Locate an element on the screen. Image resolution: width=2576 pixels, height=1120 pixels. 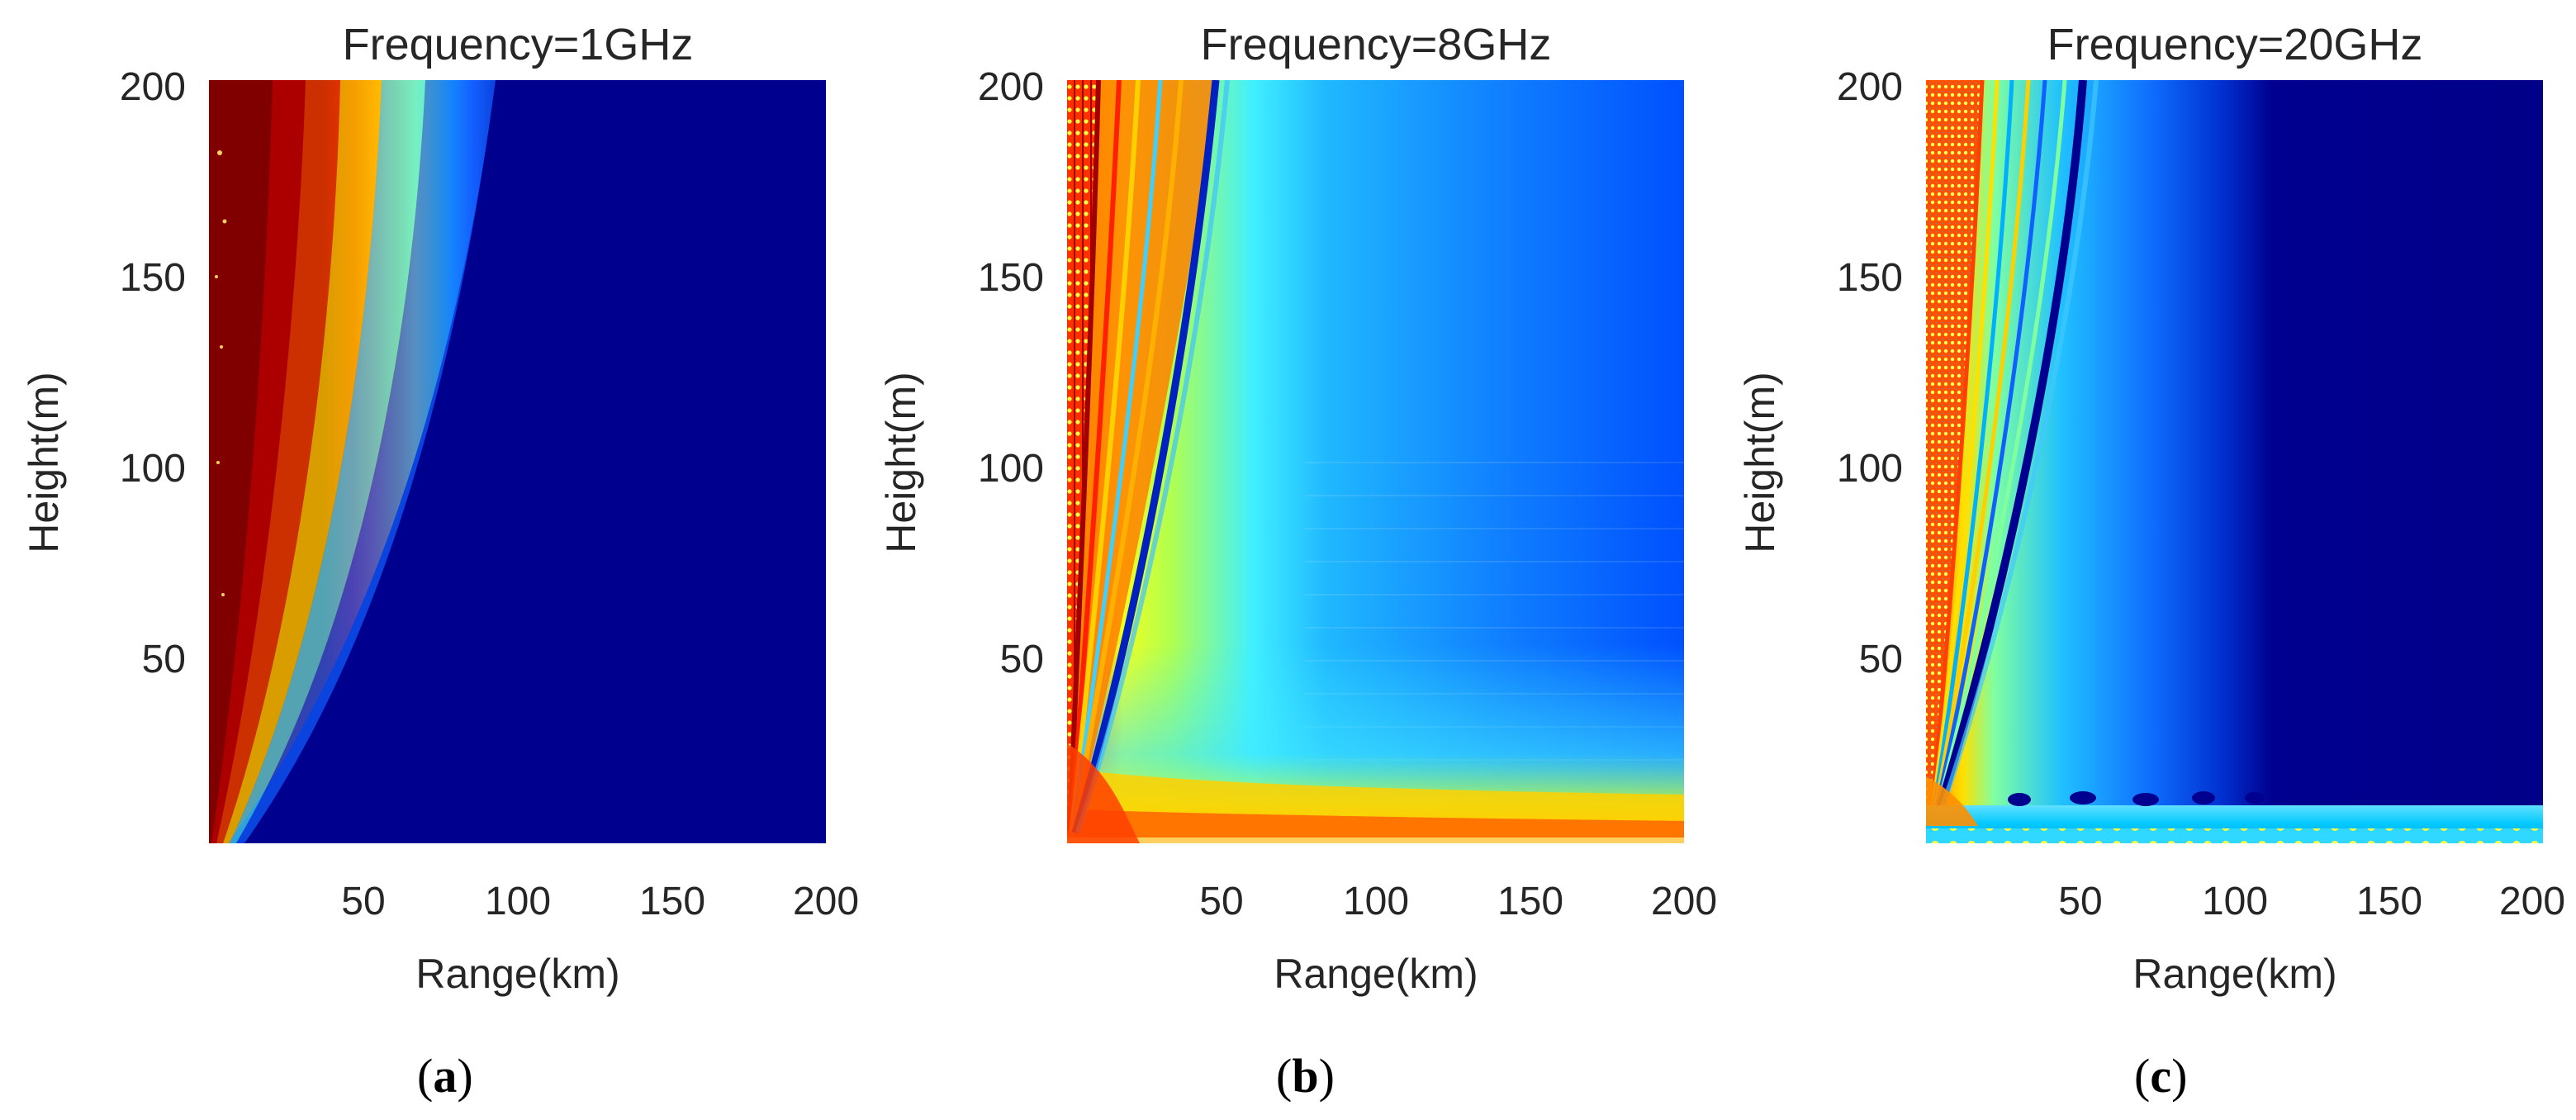
chart-title: Frequency=1GHz is located at coordinates (518, 44).